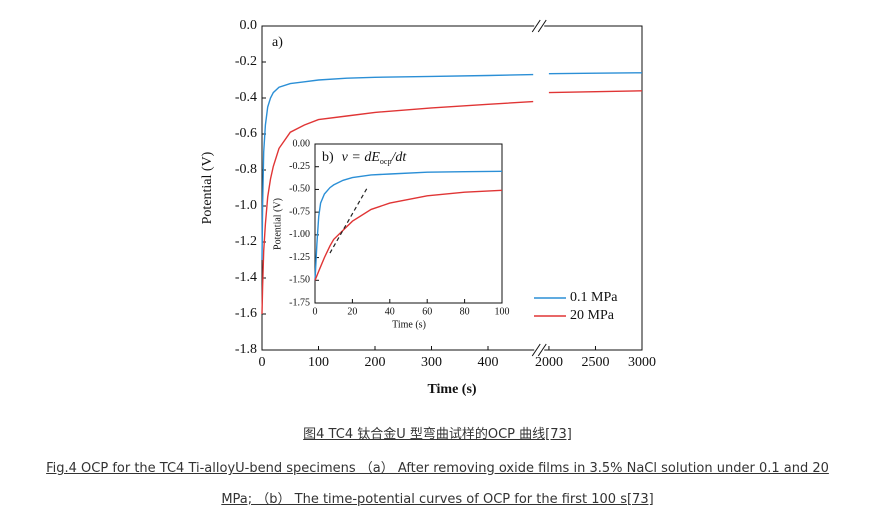 The image size is (875, 512). What do you see at coordinates (246, 313) in the screenshot?
I see `y-tick-label: -1.6` at bounding box center [246, 313].